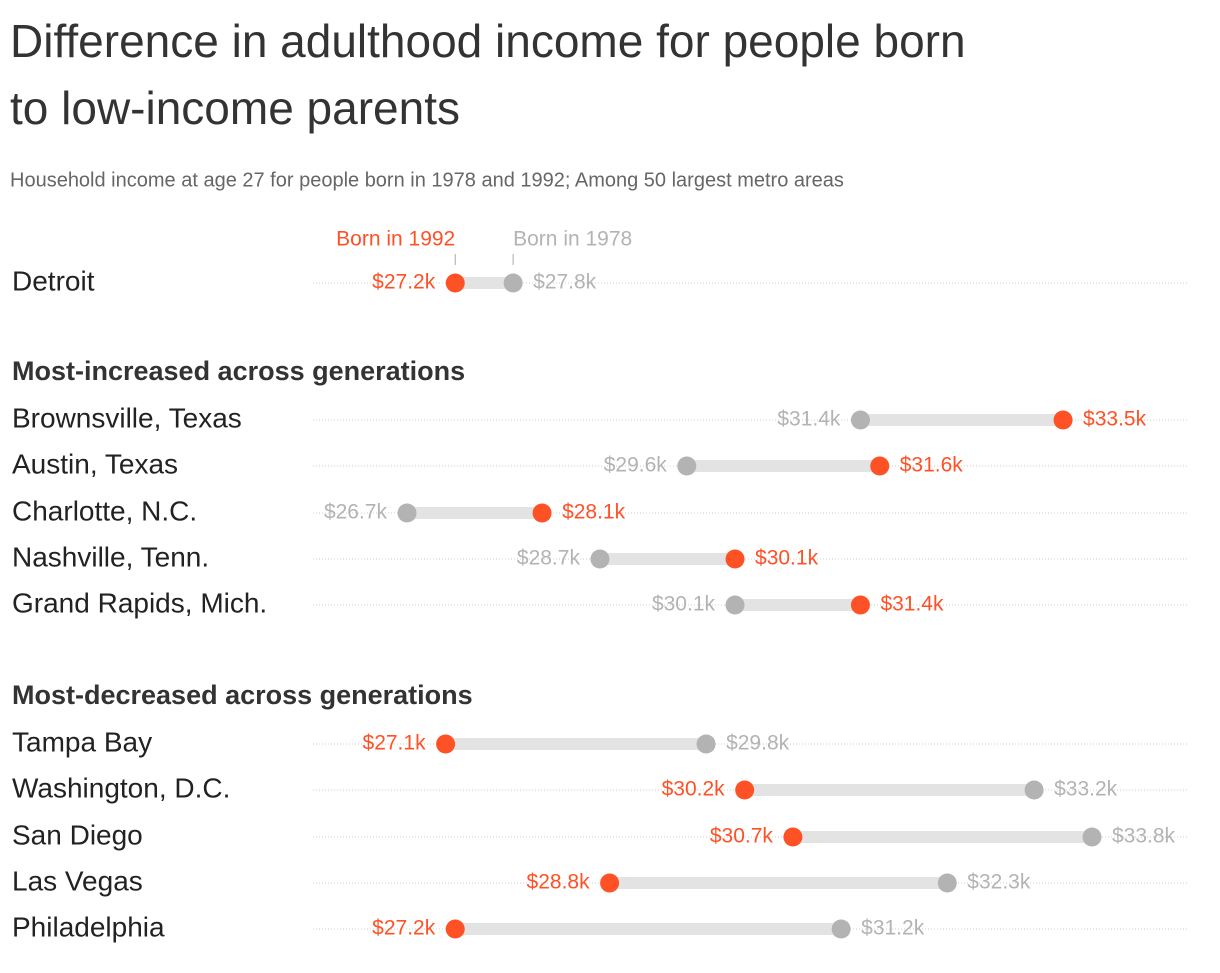 This screenshot has width=1220, height=973. I want to click on value-label: $33.8k, so click(1144, 836).